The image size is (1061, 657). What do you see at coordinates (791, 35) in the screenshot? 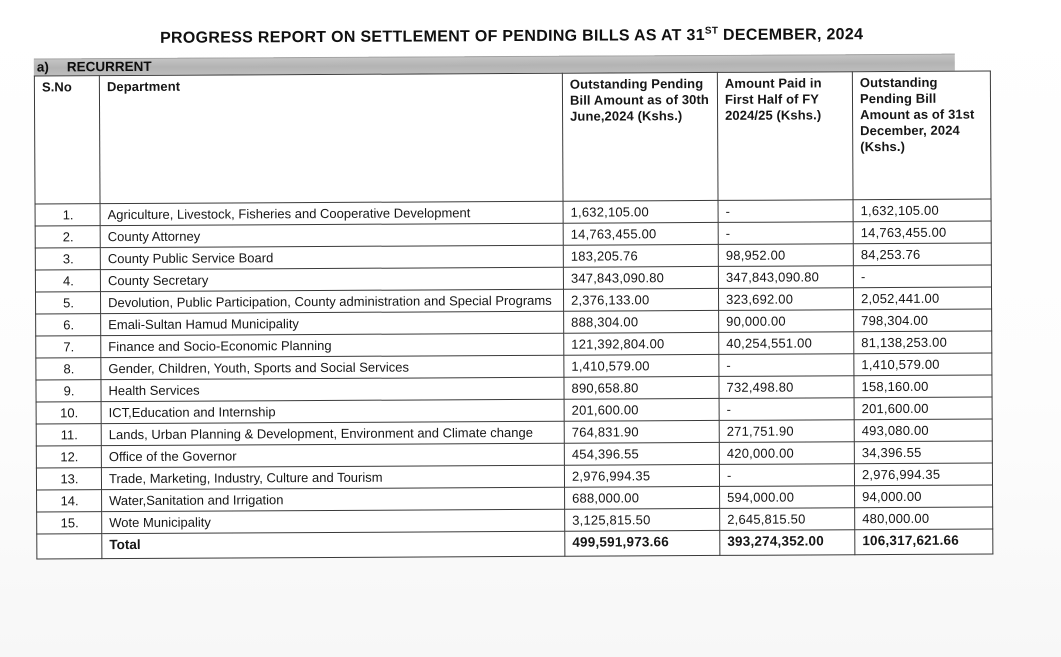
I see `title-suffix: DECEMBER, 2024` at bounding box center [791, 35].